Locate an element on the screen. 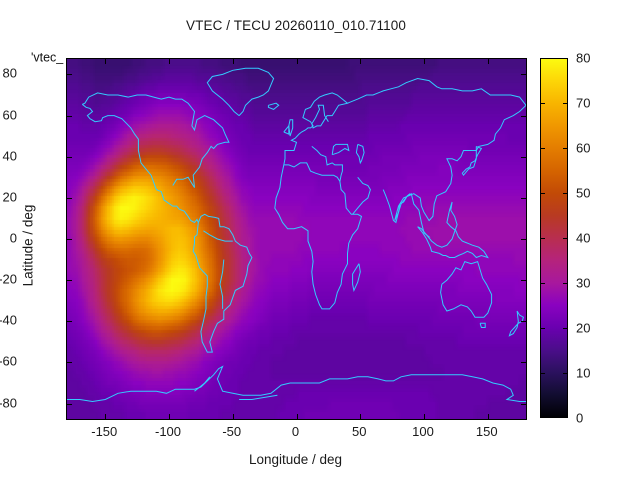 This screenshot has height=480, width=640. x-axis-title: Longitude / deg is located at coordinates (295, 459).